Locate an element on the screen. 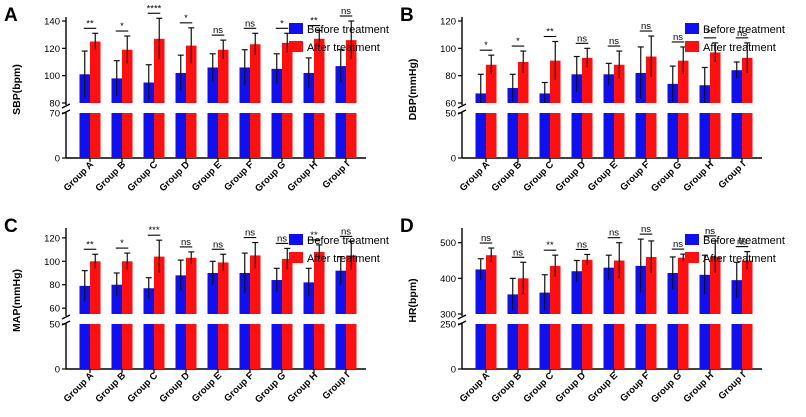 The height and width of the screenshot is (417, 806). x-tick-label: Group G is located at coordinates (666, 176).